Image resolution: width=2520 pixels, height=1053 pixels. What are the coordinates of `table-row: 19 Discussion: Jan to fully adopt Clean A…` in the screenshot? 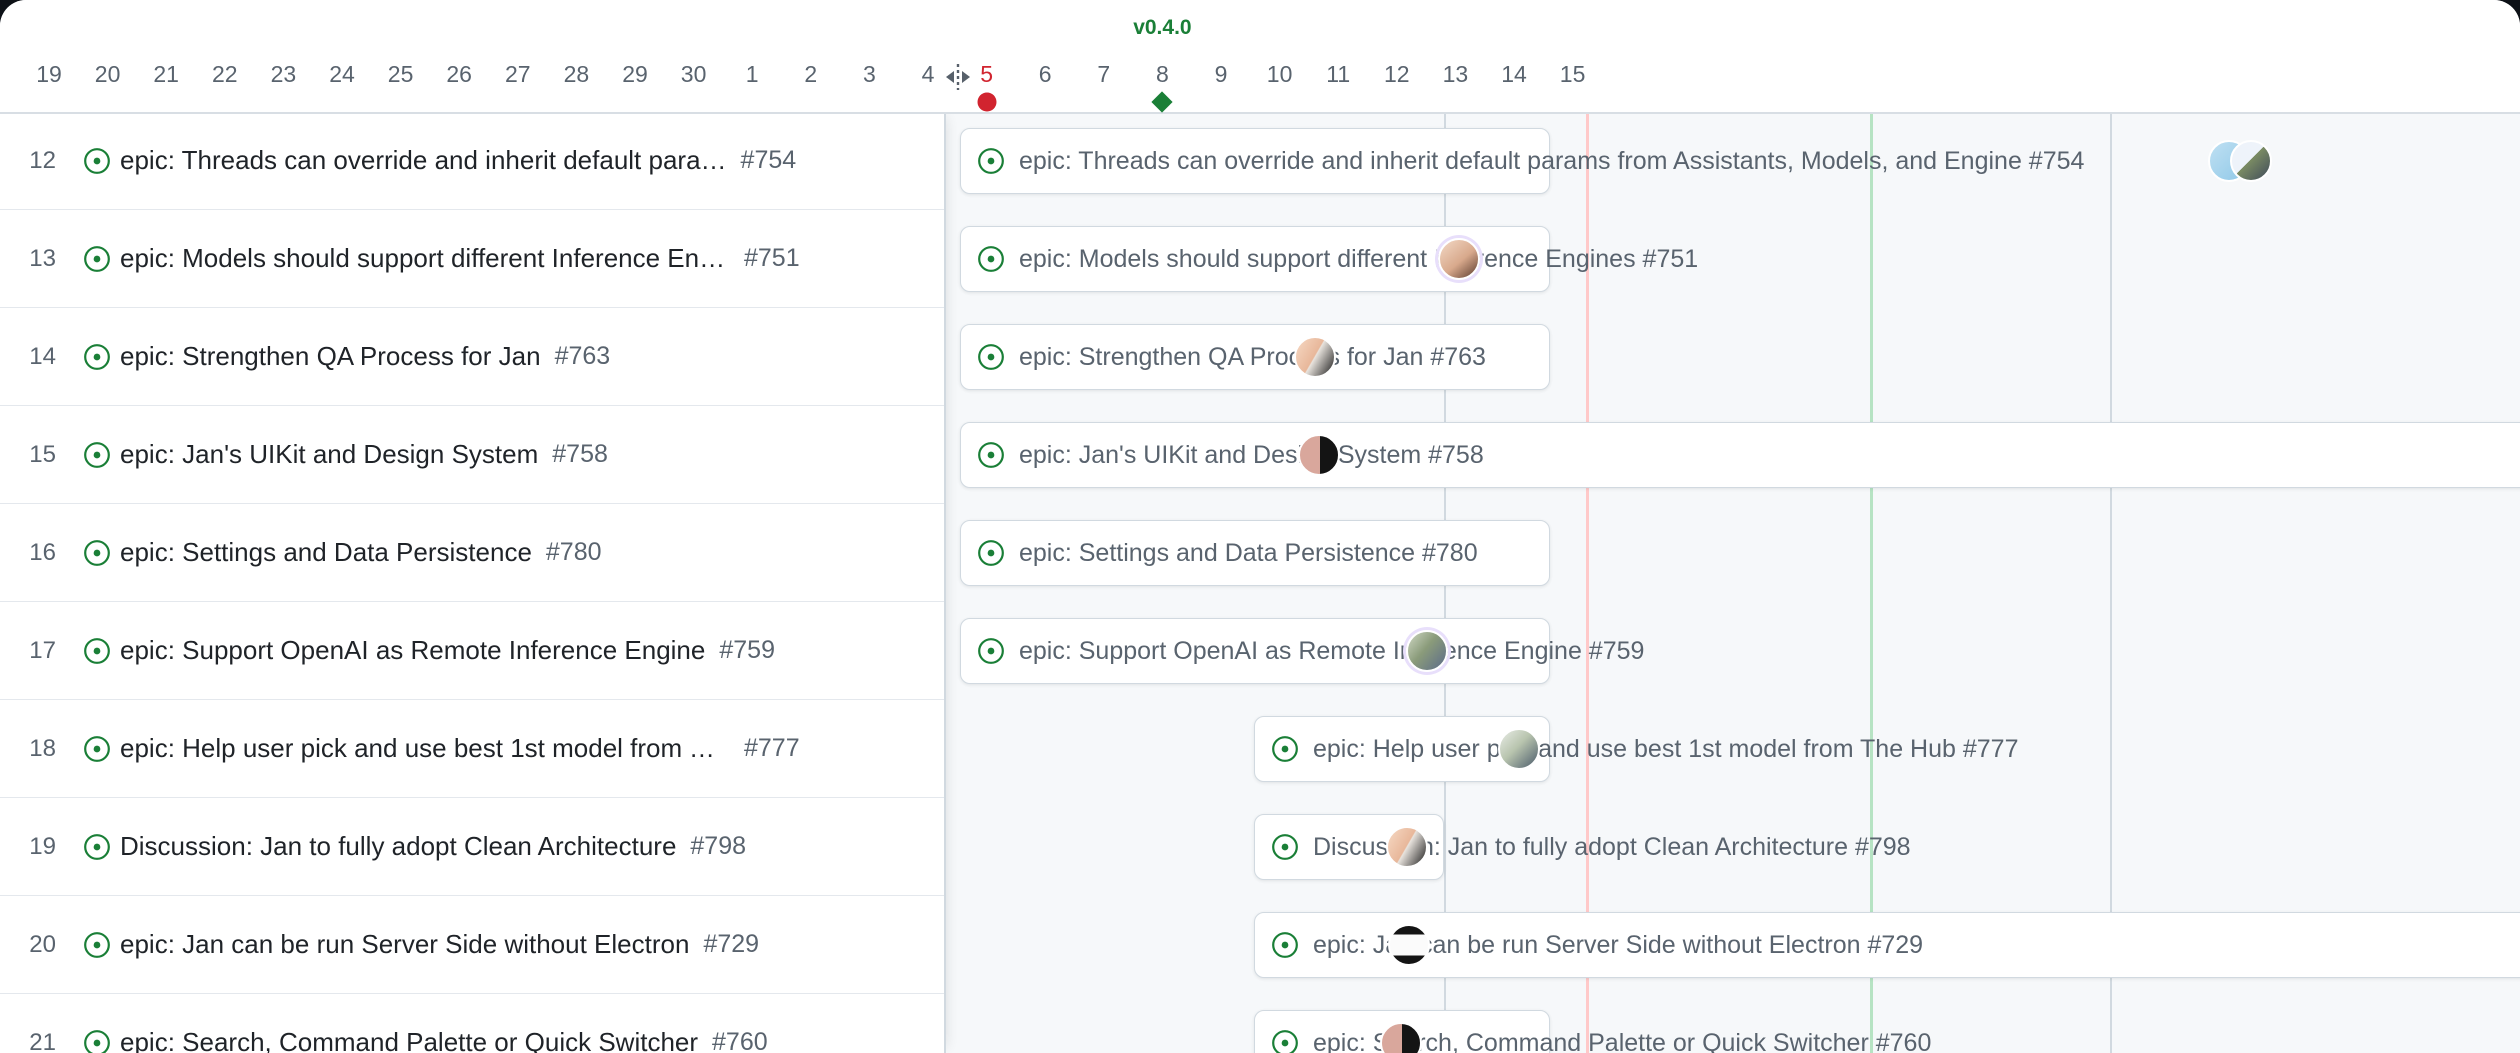 It's located at (472, 847).